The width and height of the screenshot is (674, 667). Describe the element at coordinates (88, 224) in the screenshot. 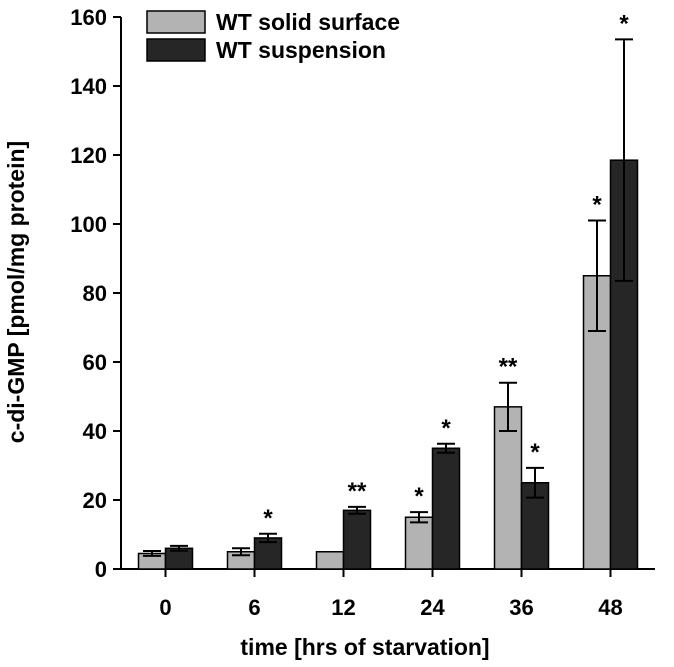

I see `y-tick-label: 100` at that location.